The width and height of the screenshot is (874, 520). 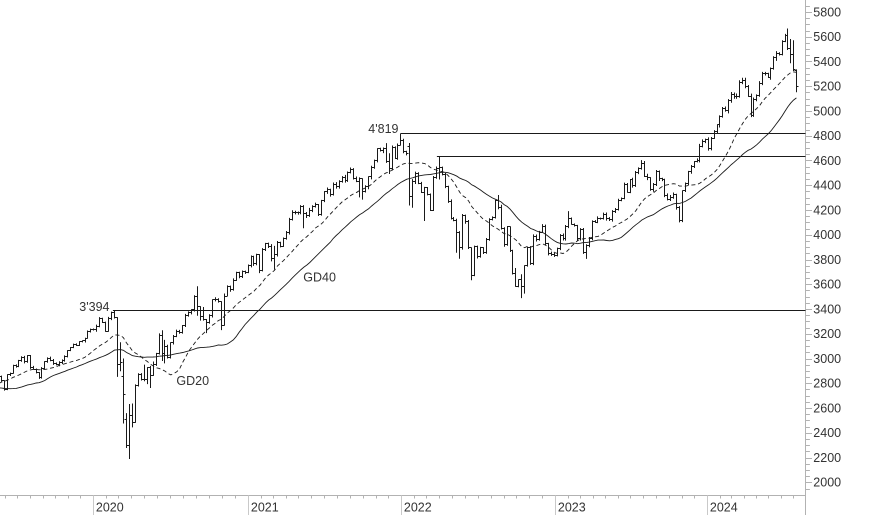 What do you see at coordinates (827, 309) in the screenshot?
I see `svg-text: 3400` at bounding box center [827, 309].